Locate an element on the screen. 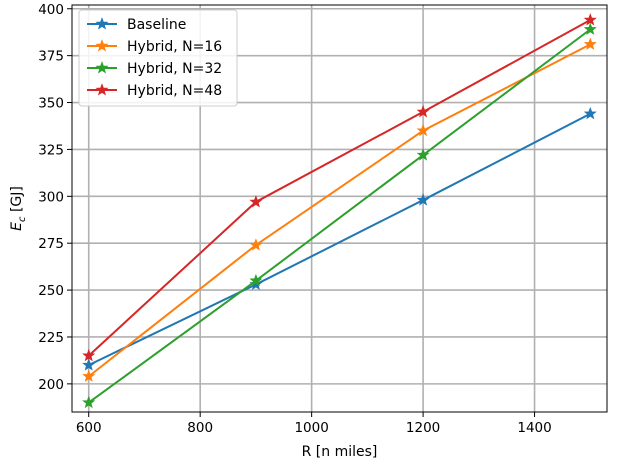  legend-item: Baseline is located at coordinates (136, 25).